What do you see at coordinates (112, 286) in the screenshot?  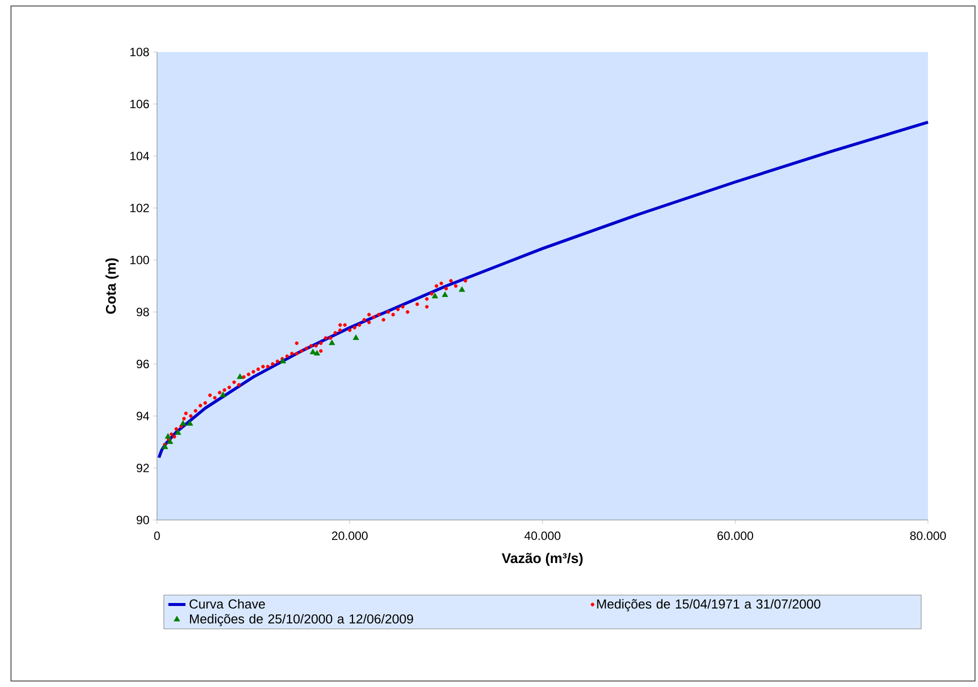 I see `y-axis-title: Cota (m)` at bounding box center [112, 286].